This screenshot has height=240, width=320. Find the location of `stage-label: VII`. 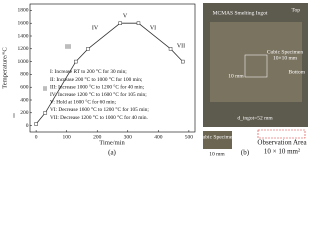

stage-label: VII is located at coordinates (181, 46).